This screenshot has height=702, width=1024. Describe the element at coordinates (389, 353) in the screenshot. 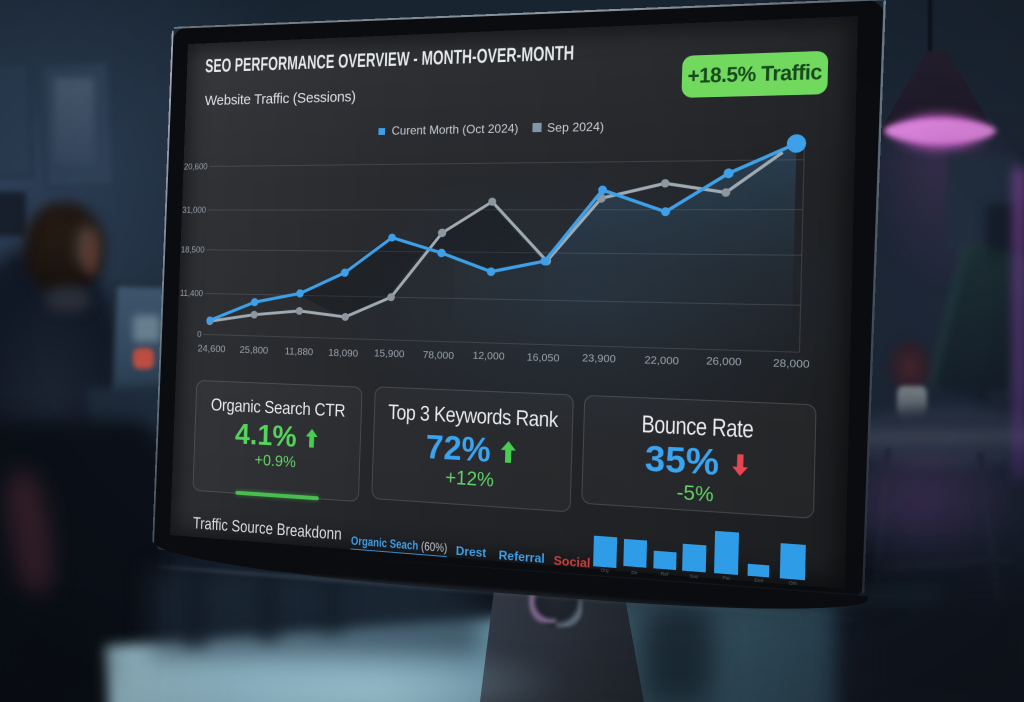

I see `svg-text: 15,900` at that location.